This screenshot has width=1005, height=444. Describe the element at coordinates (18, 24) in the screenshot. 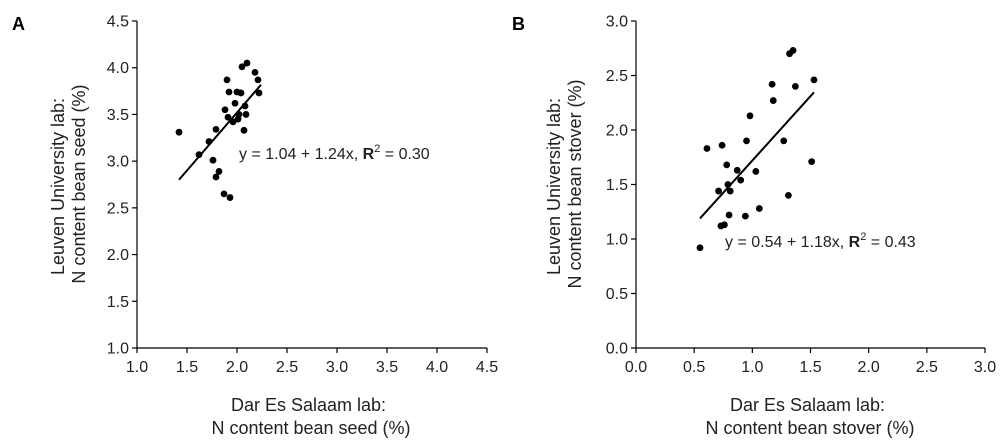

I see `panel-a-letter: A` at that location.